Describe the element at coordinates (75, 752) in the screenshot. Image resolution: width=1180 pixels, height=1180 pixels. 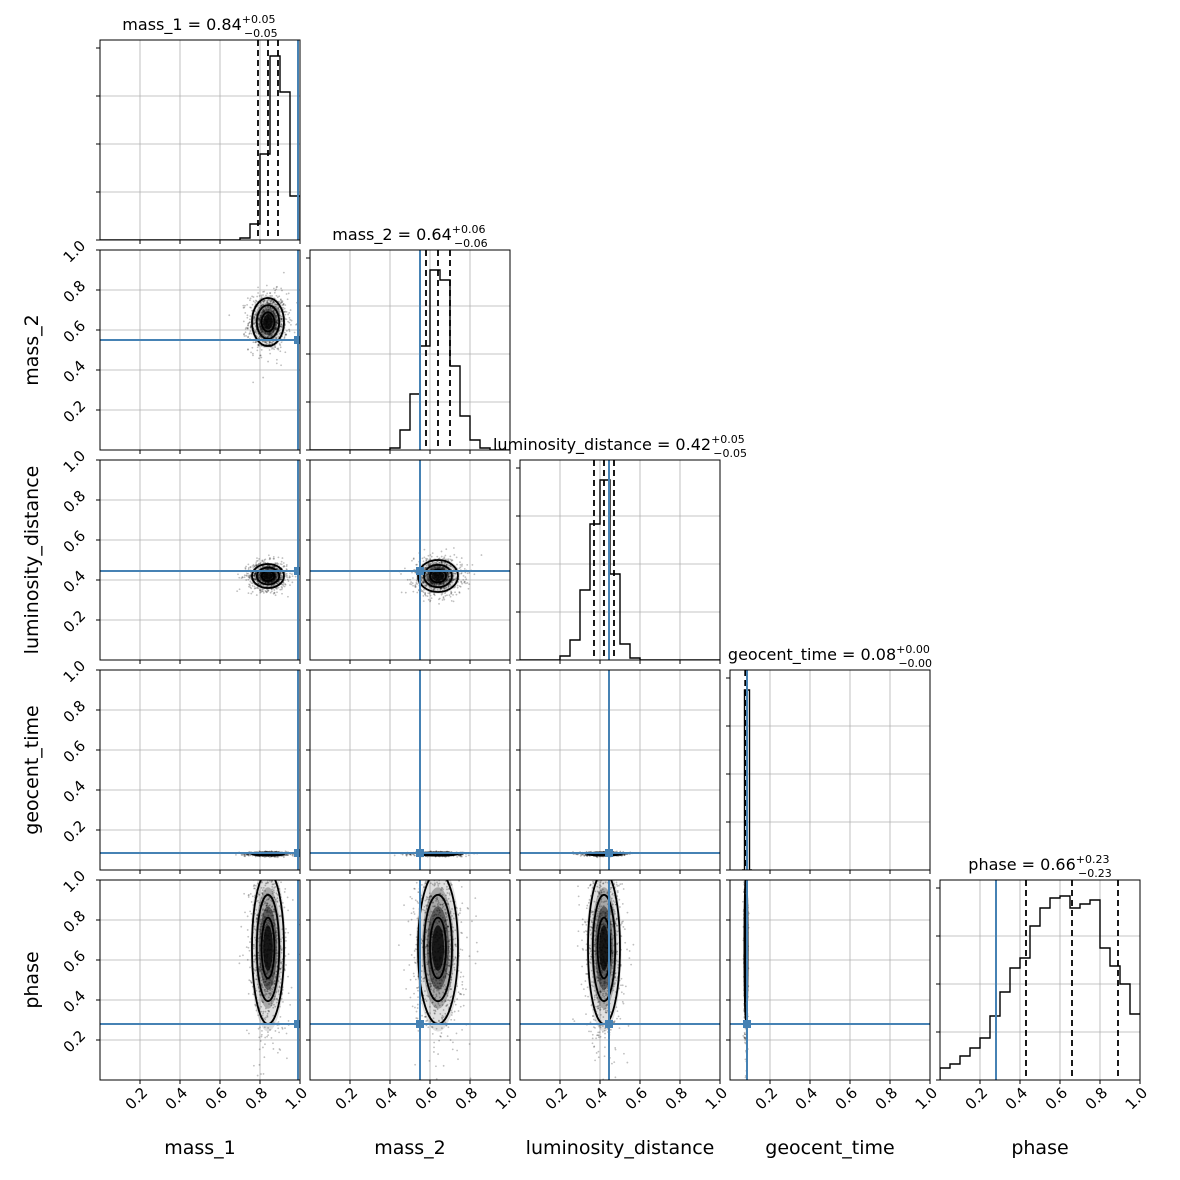
I see `y-tick-label: 0.6` at that location.